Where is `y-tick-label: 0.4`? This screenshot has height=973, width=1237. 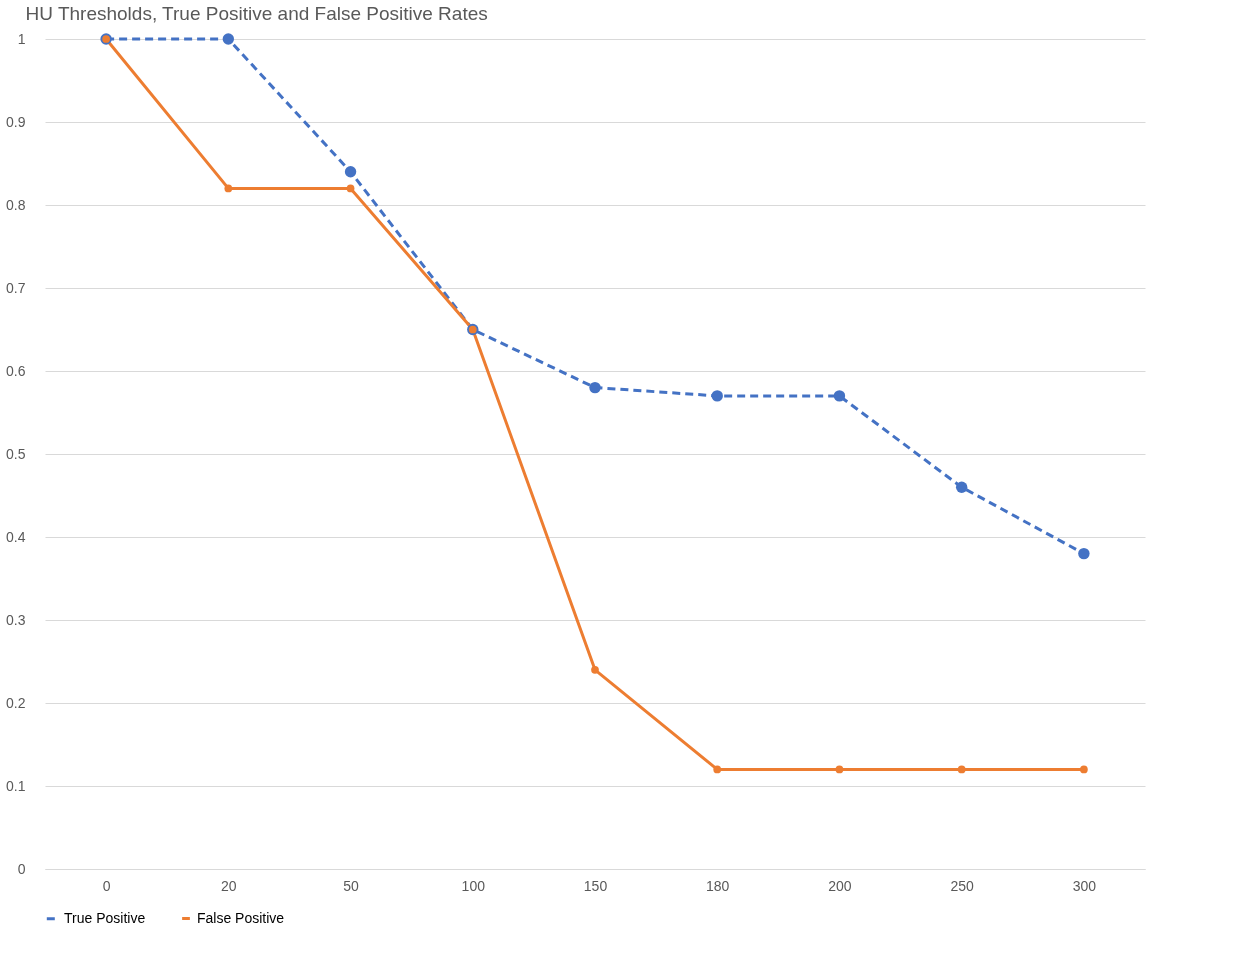 y-tick-label: 0.4 is located at coordinates (16, 536).